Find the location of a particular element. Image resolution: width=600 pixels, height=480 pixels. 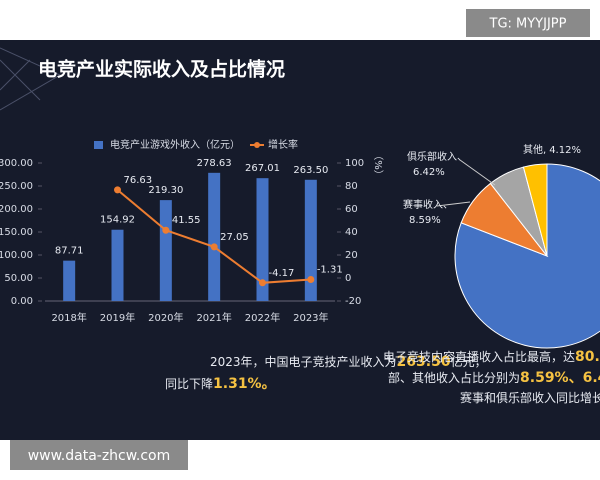

line-value-label: 76.63 is located at coordinates (138, 180).